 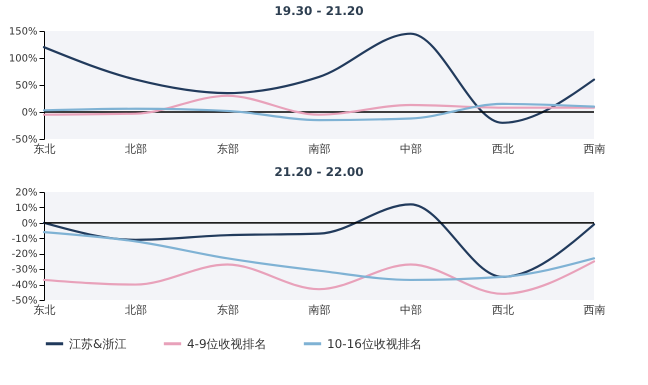 What do you see at coordinates (97, 343) in the screenshot?
I see `legend-label: 江苏&浙江` at bounding box center [97, 343].